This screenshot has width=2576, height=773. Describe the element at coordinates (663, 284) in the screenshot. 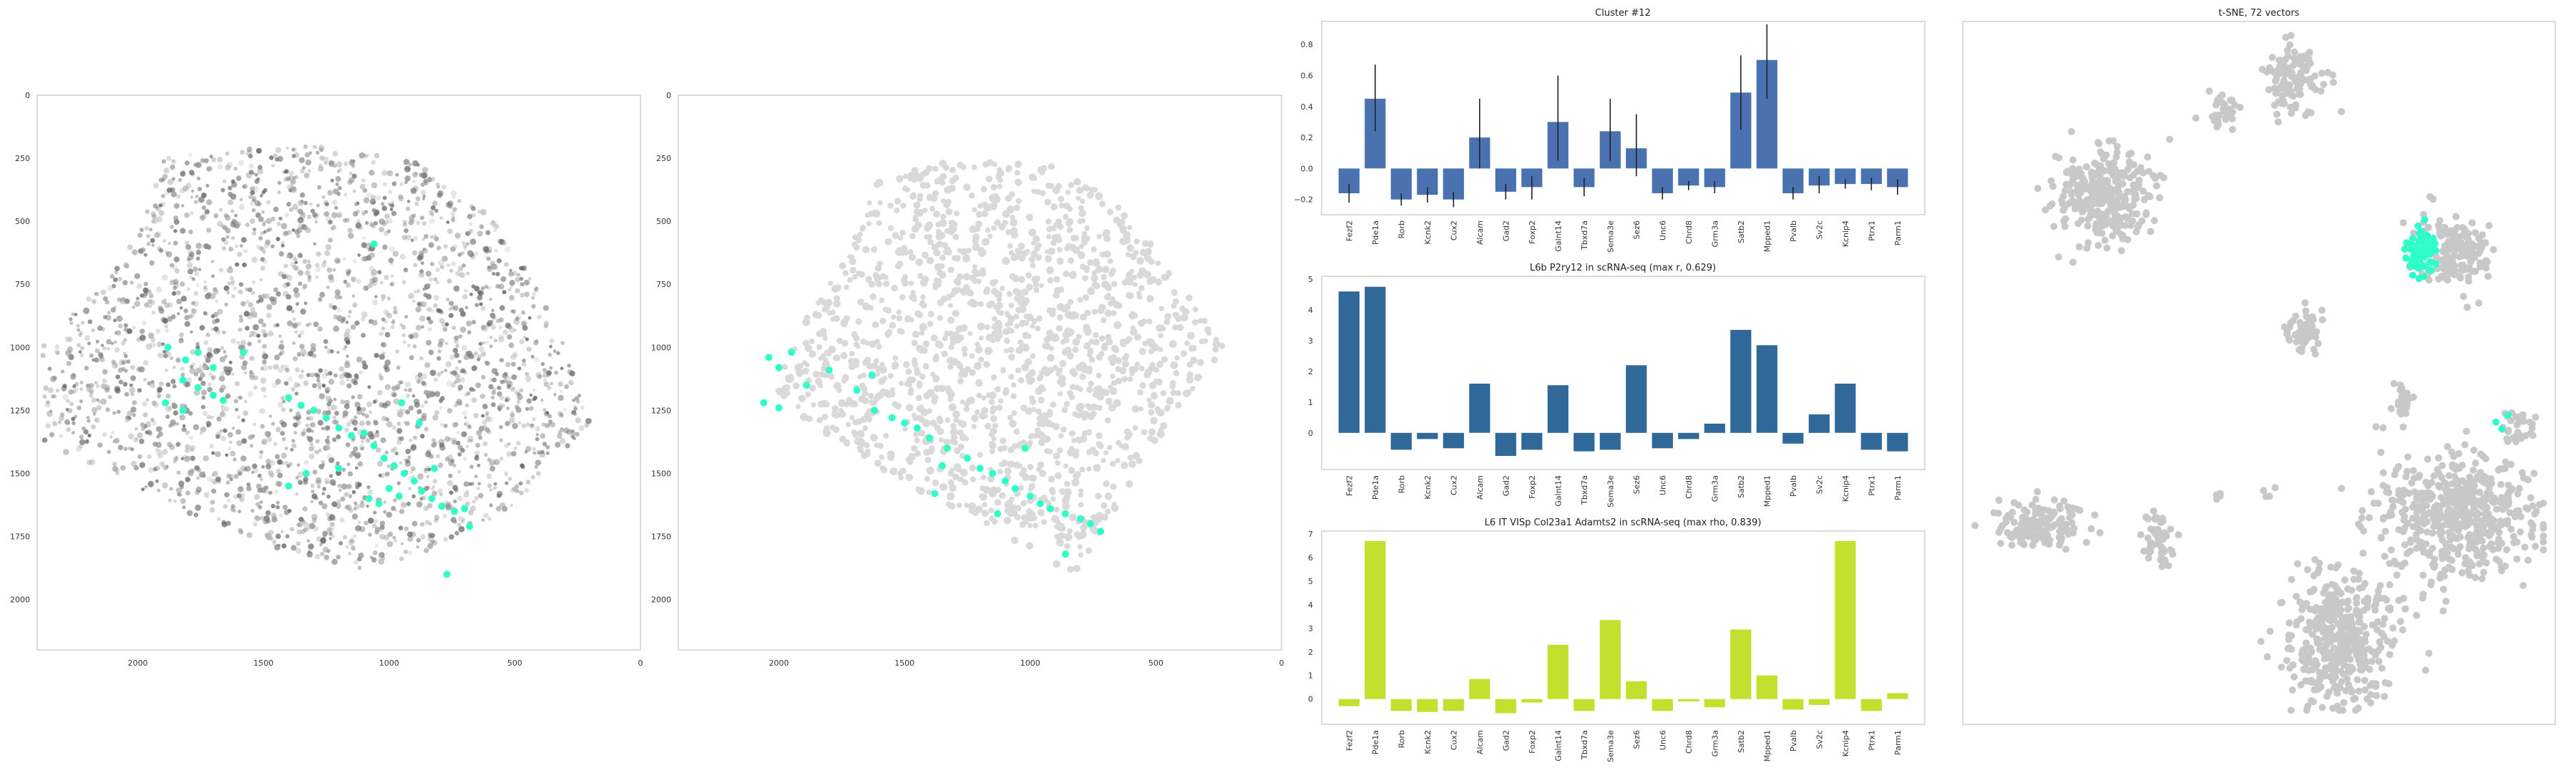

I see `y-tick-label: 750` at that location.